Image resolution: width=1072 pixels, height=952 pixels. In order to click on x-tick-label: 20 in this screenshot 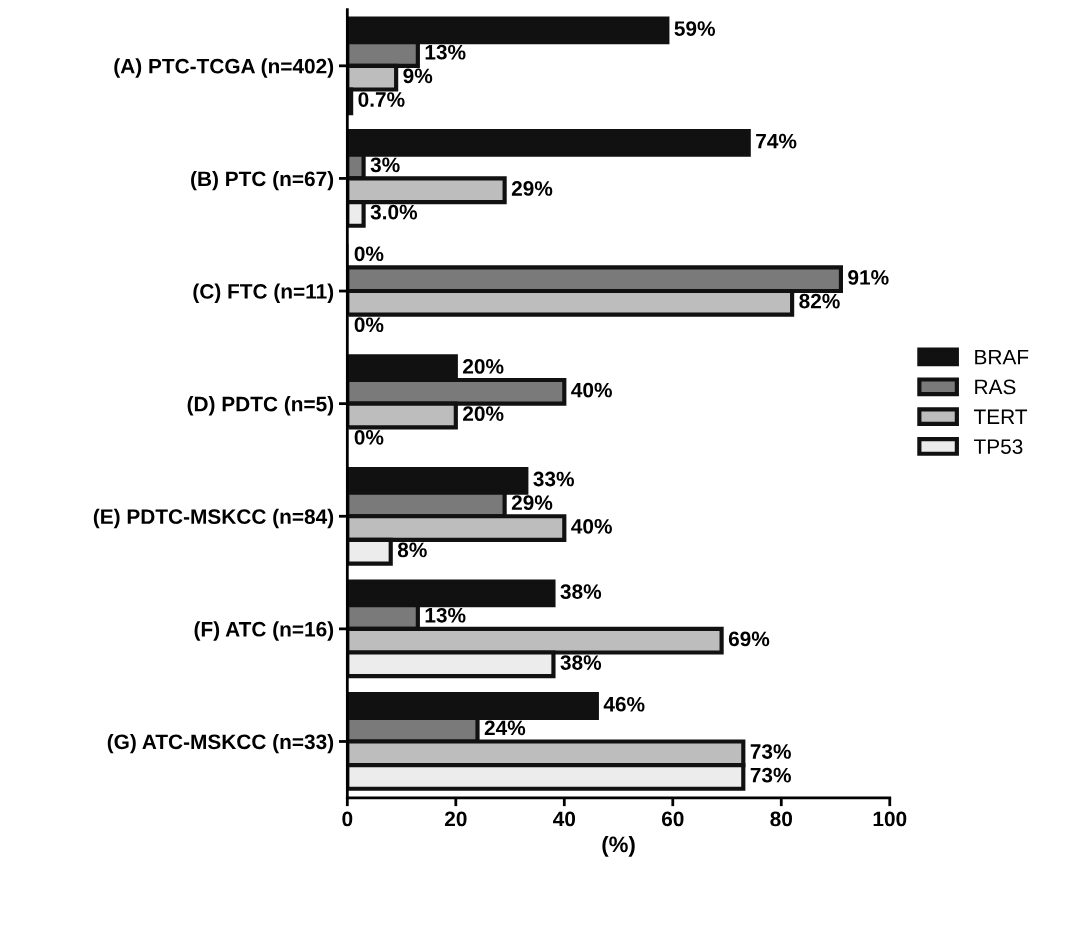, I will do `click(455, 819)`.